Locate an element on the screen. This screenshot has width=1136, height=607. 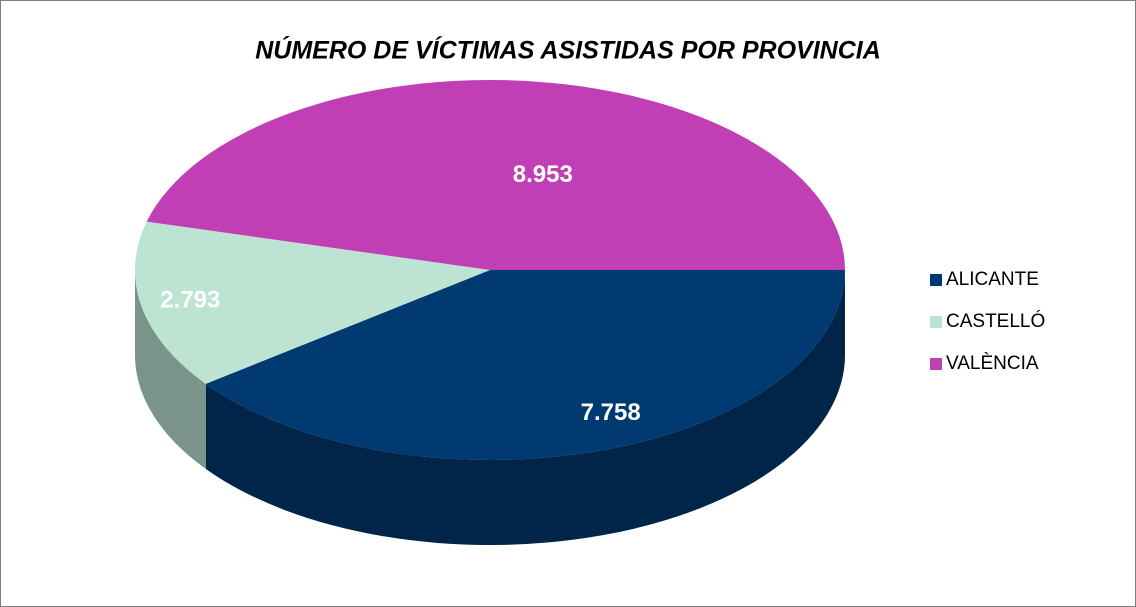
legend-label: VALÈNCIA is located at coordinates (992, 363).